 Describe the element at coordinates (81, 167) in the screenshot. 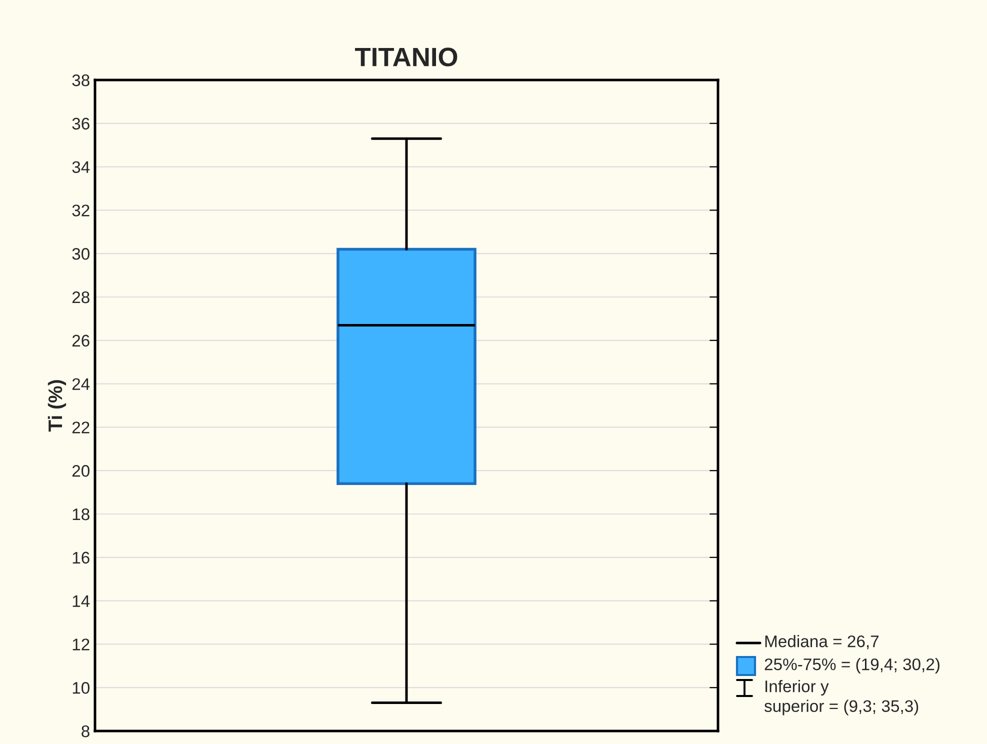

I see `y-tick-label: 34` at that location.